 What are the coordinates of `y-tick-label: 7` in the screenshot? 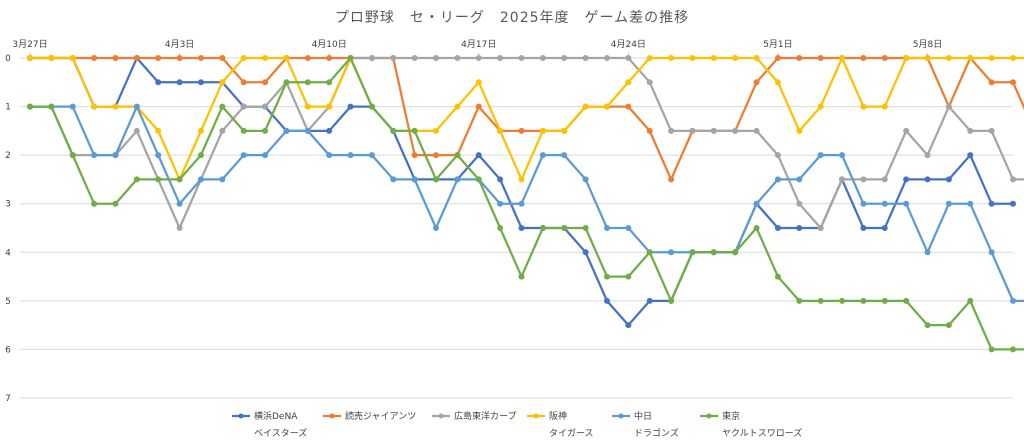 It's located at (8, 399).